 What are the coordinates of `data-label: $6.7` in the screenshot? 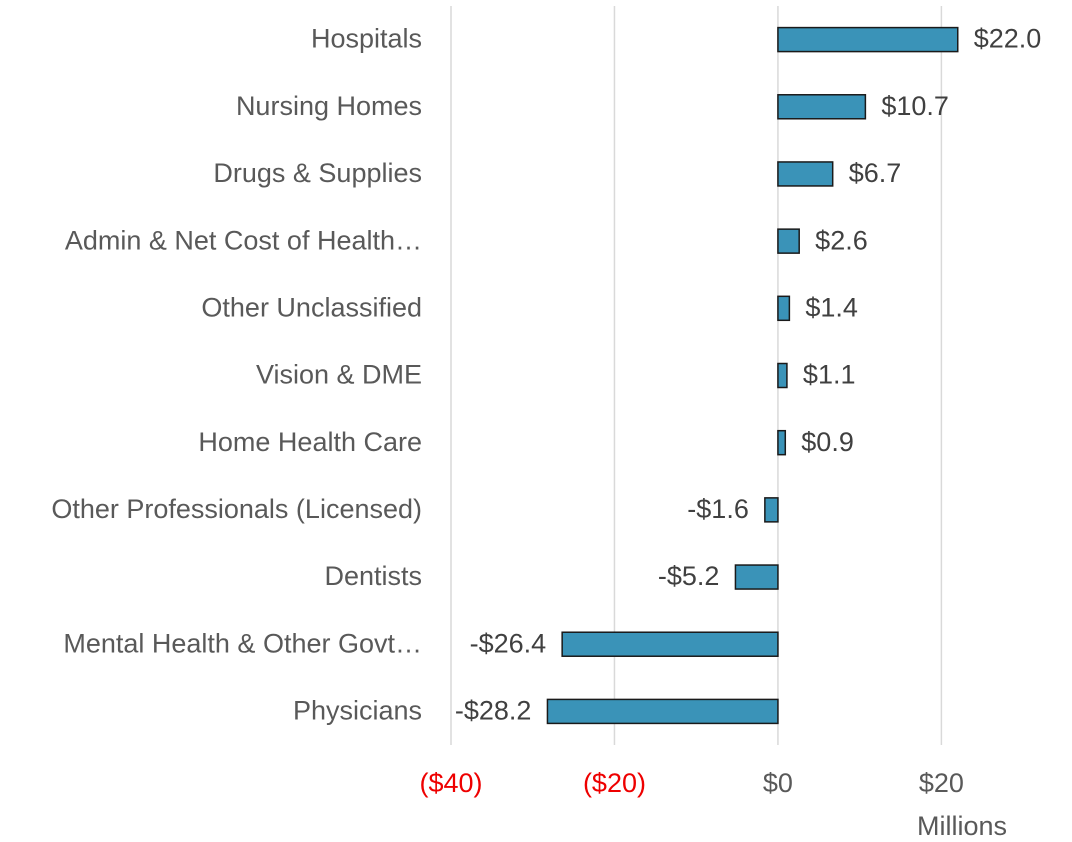 It's located at (875, 173).